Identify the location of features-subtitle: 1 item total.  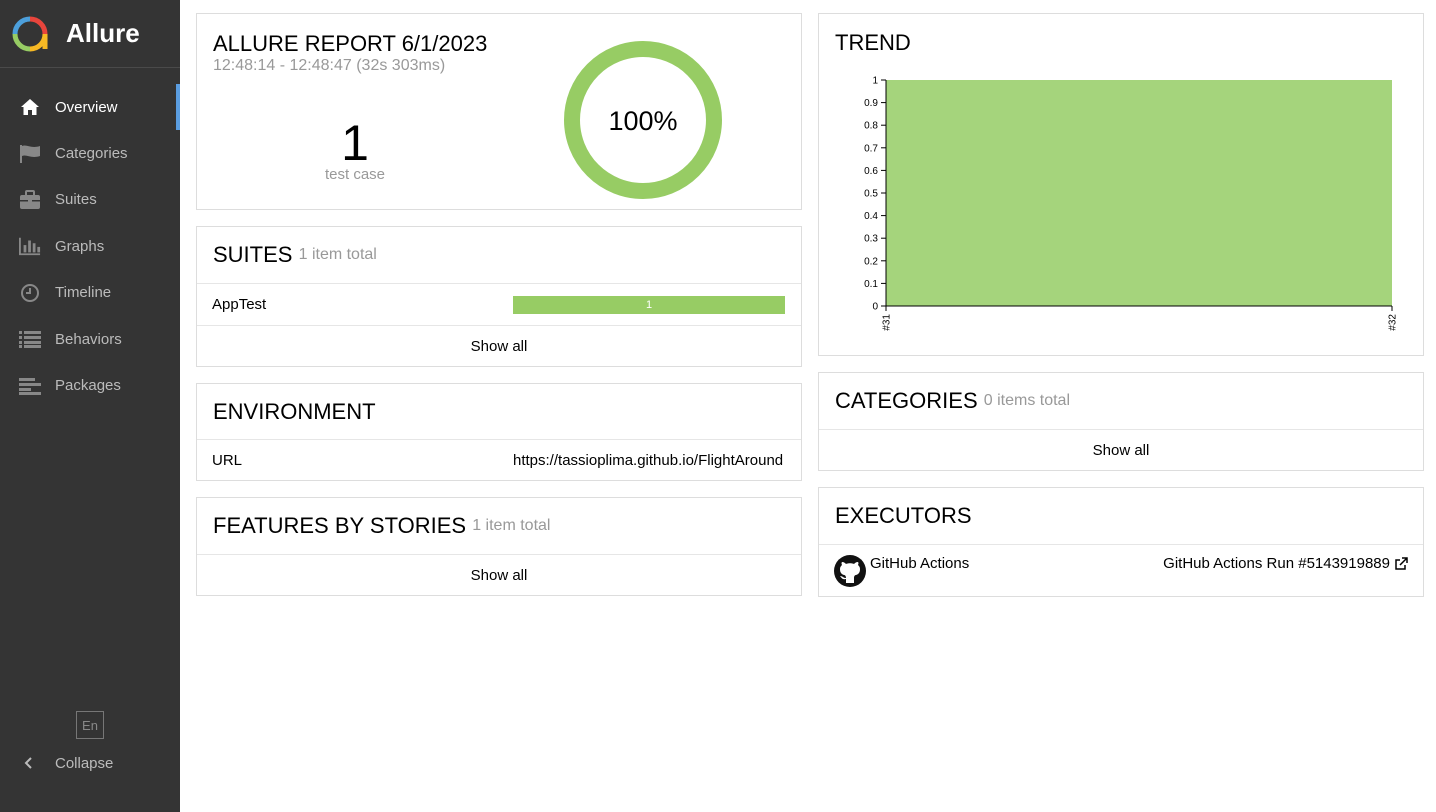
(511, 525).